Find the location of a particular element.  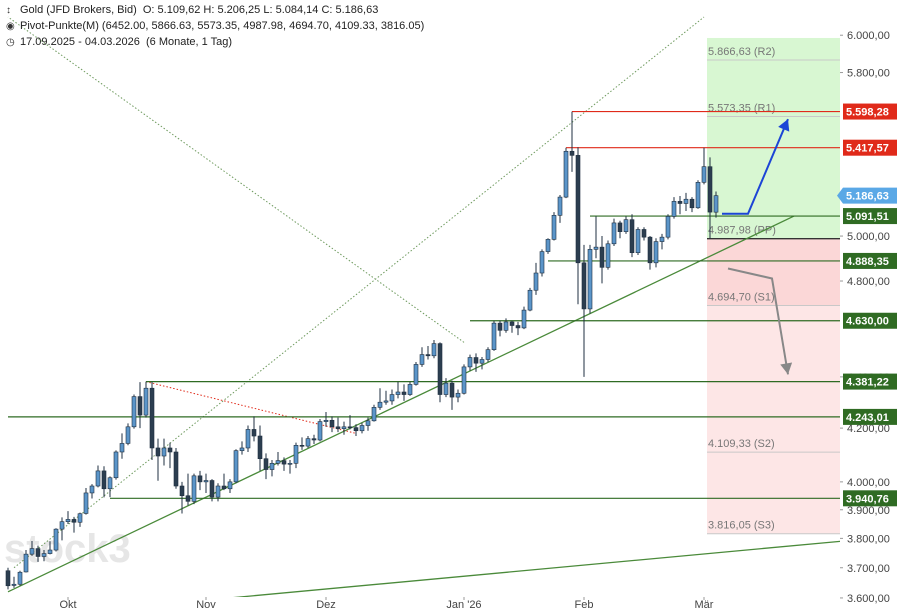

pivot-label-3: 4.694,70 (S1) is located at coordinates (741, 297).